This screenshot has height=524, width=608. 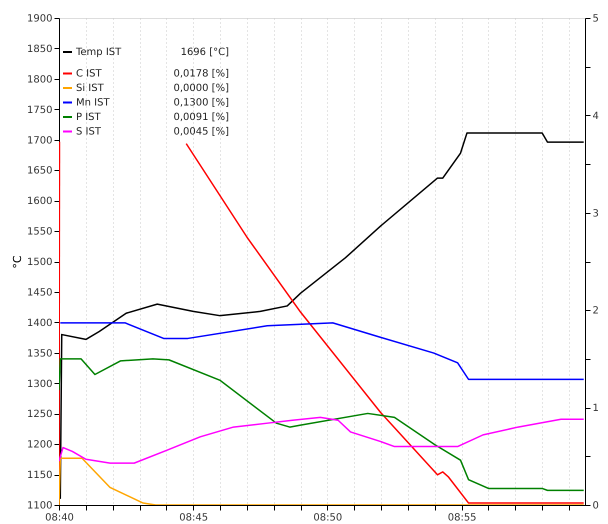 I want to click on y2-tick-label: 0, so click(x=595, y=506).